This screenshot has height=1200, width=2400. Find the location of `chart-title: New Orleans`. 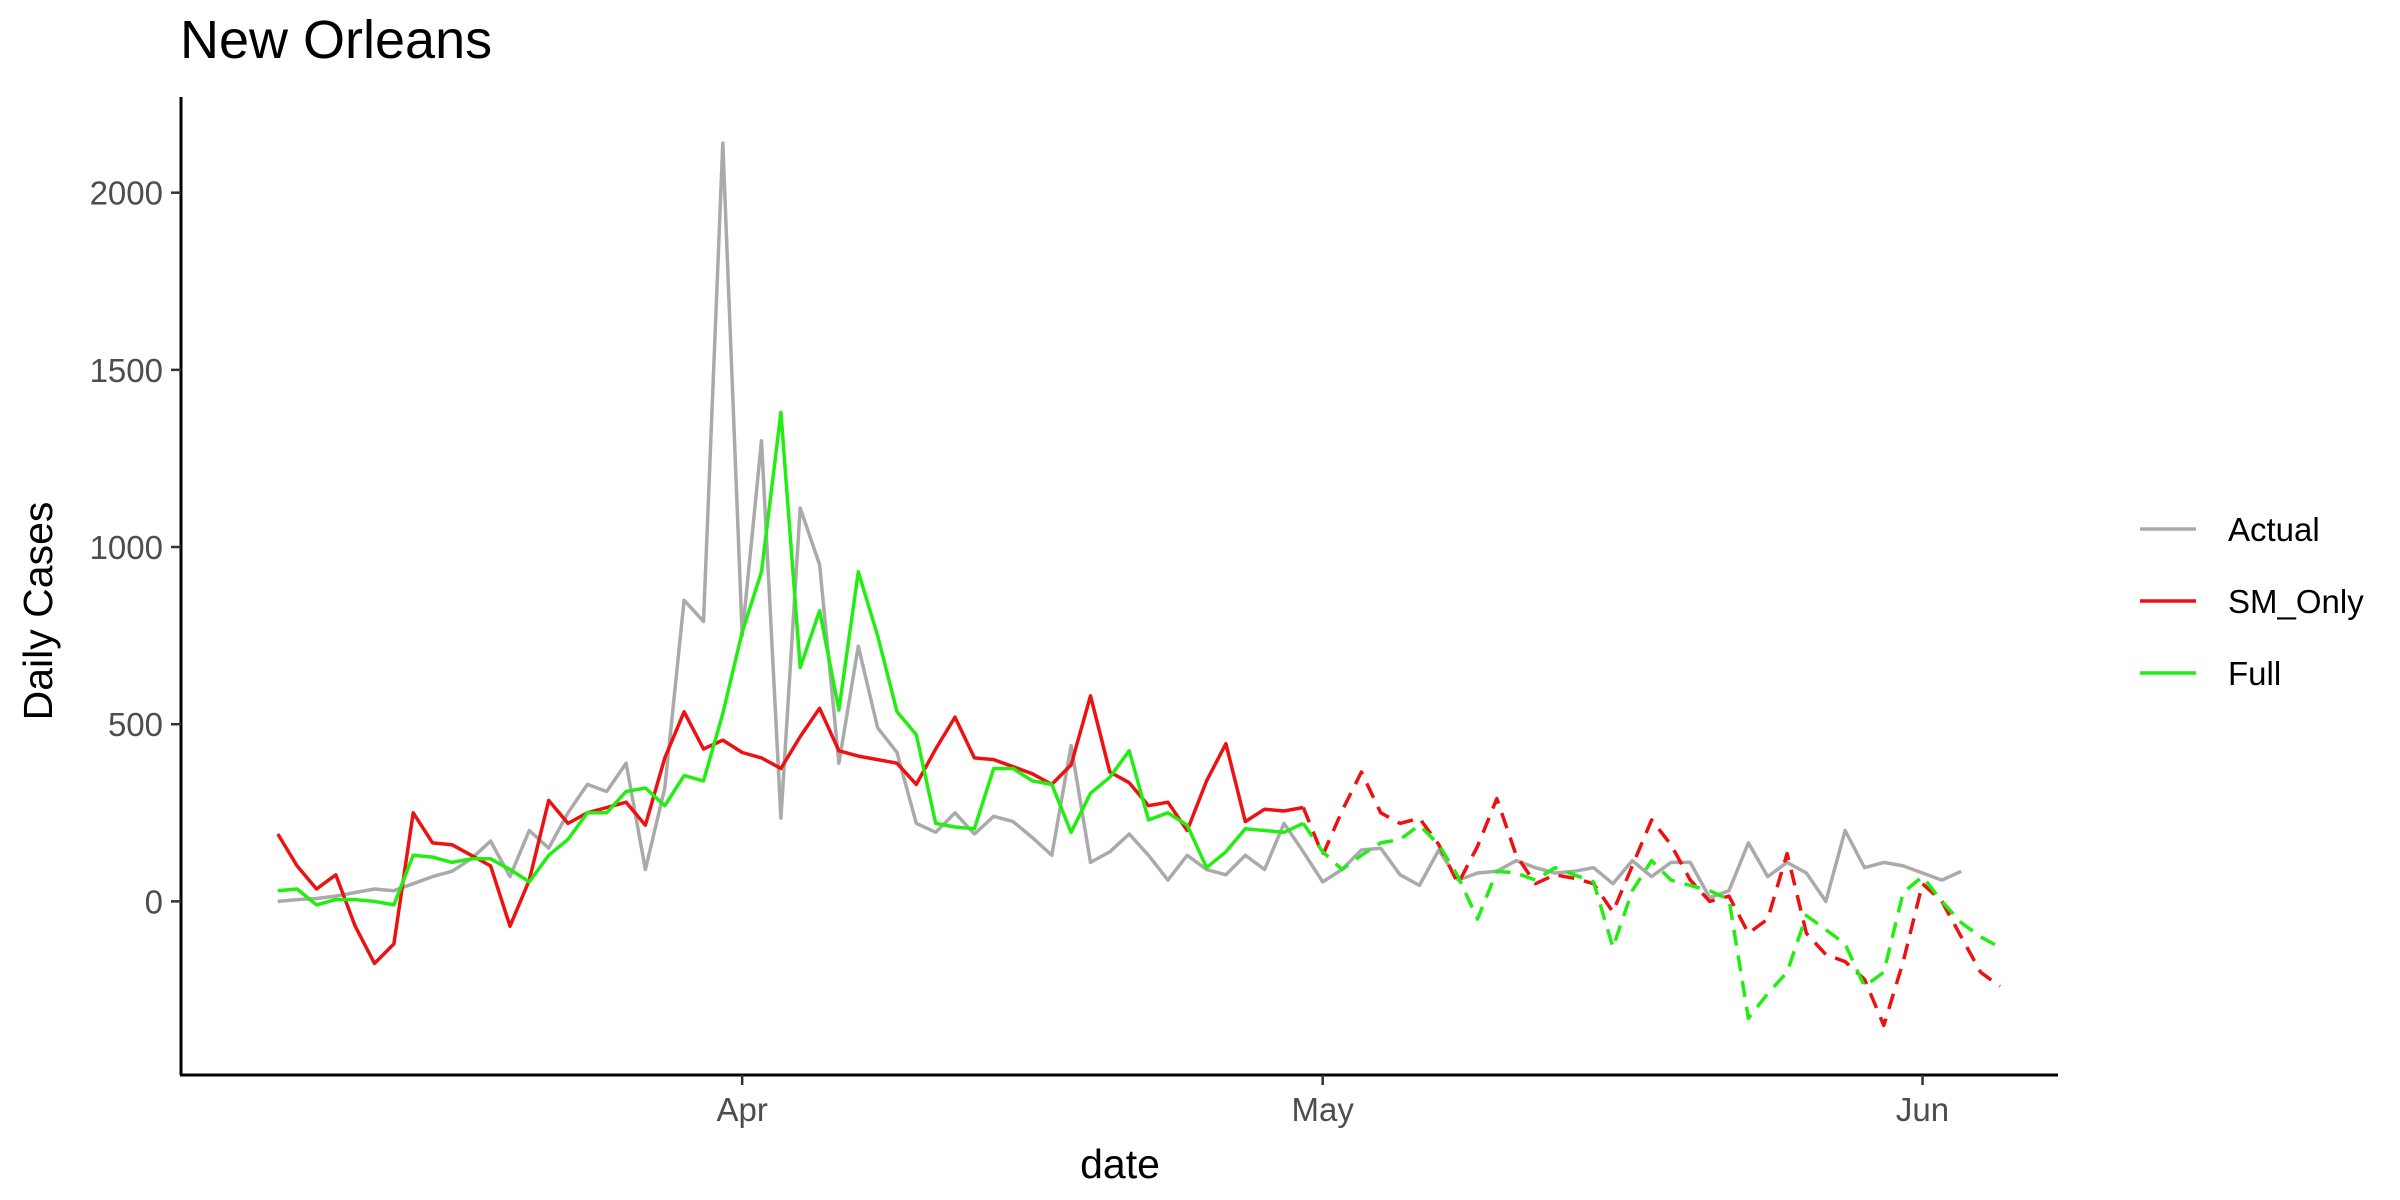

chart-title: New Orleans is located at coordinates (336, 40).